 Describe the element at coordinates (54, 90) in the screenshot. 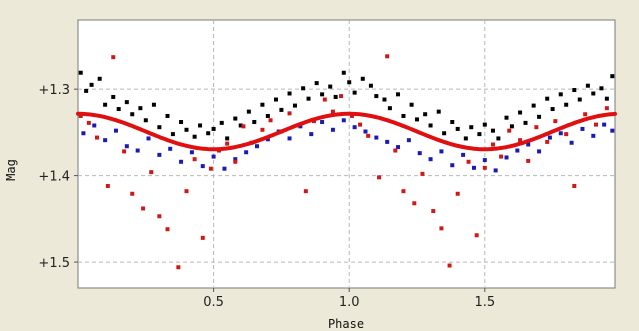

I see `y-tick-label: +1.3` at that location.